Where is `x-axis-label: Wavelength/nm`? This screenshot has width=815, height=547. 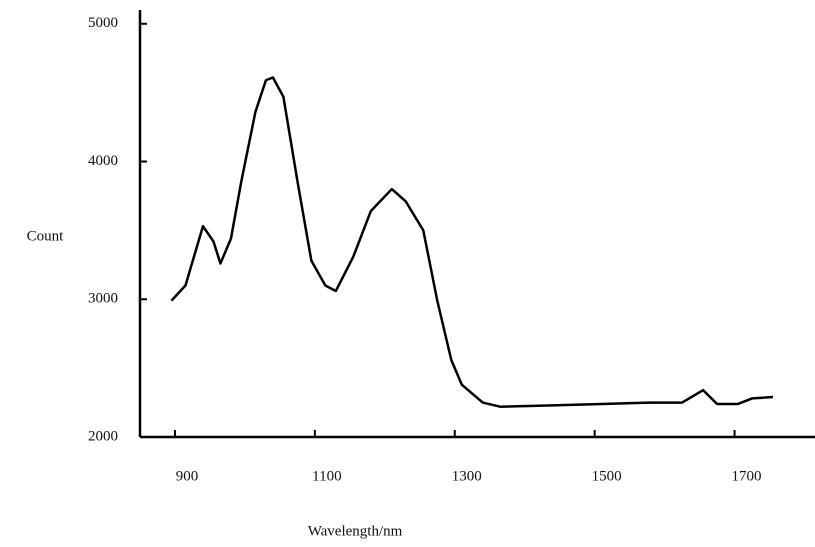 x-axis-label: Wavelength/nm is located at coordinates (355, 531).